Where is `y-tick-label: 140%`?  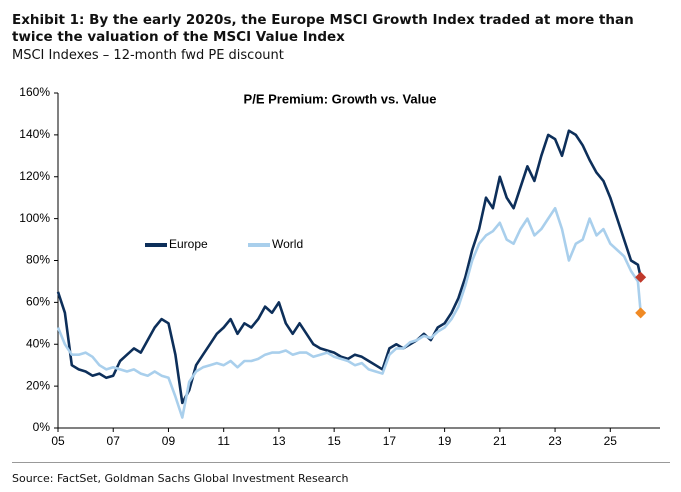
y-tick-label: 140% is located at coordinates (34, 134).